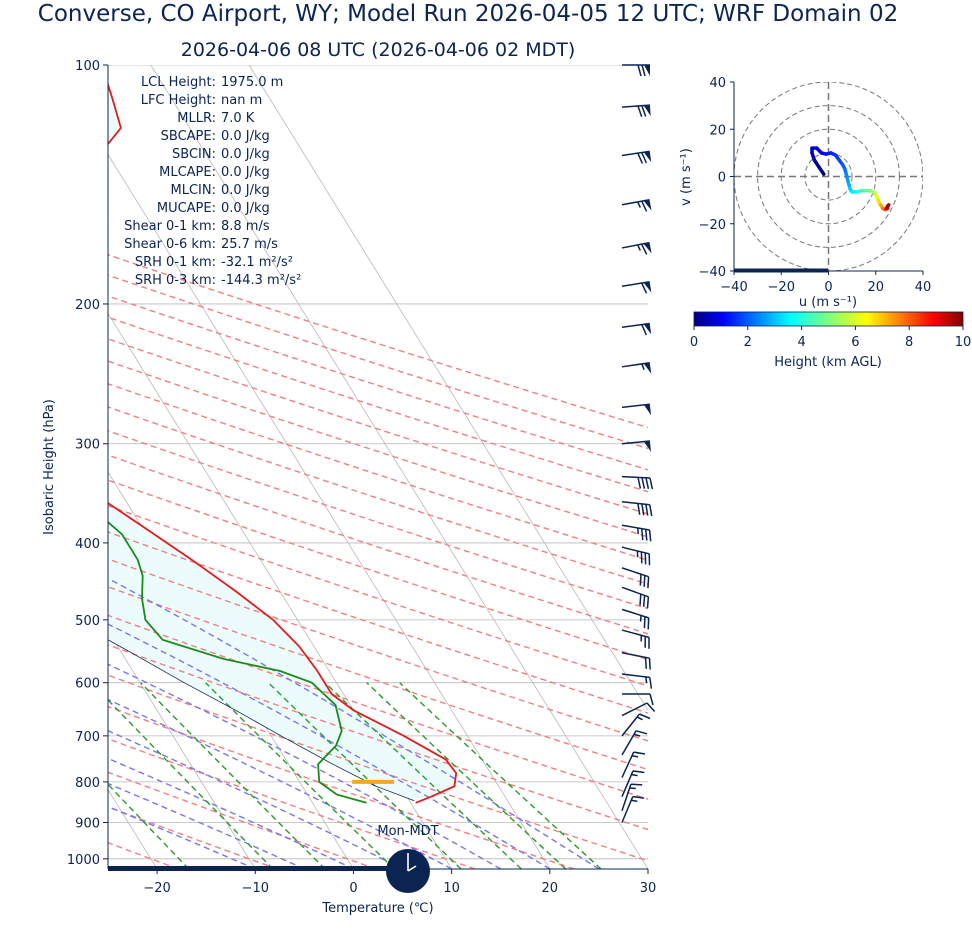 This screenshot has height=936, width=972. Describe the element at coordinates (712, 225) in the screenshot. I see `hodograph-y-tick-label: −20` at that location.